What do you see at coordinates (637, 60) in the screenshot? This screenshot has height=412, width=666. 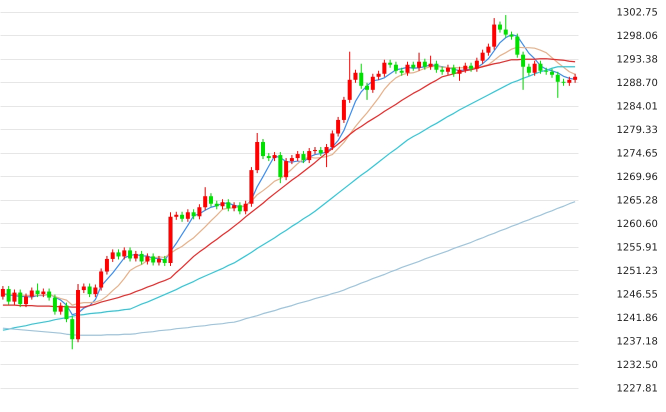 I see `y-tick-label: 1293.38` at bounding box center [637, 60].